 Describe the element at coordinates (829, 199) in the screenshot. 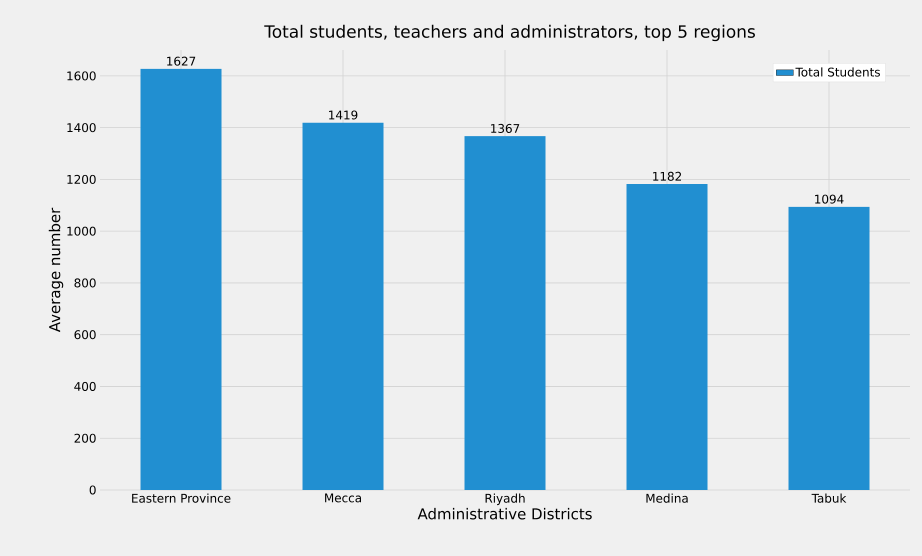

I see `data-label: 1094` at that location.